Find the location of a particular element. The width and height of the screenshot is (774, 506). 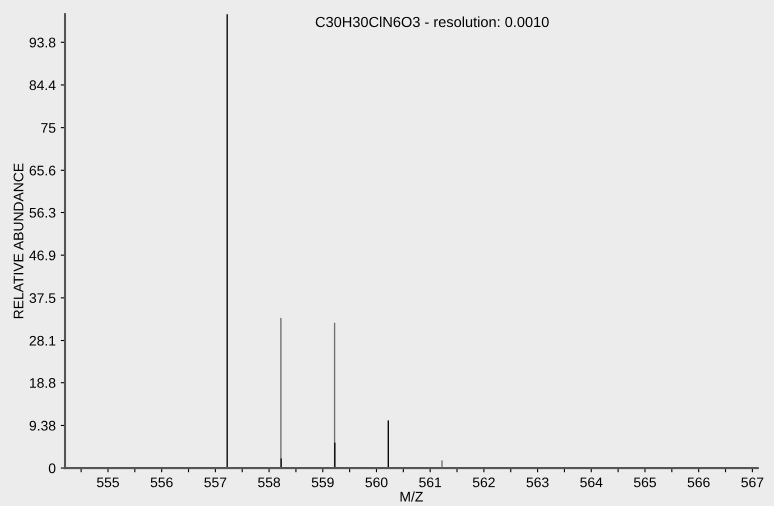

y-axis-title: RELATIVE ABUNDANCE is located at coordinates (19, 240).